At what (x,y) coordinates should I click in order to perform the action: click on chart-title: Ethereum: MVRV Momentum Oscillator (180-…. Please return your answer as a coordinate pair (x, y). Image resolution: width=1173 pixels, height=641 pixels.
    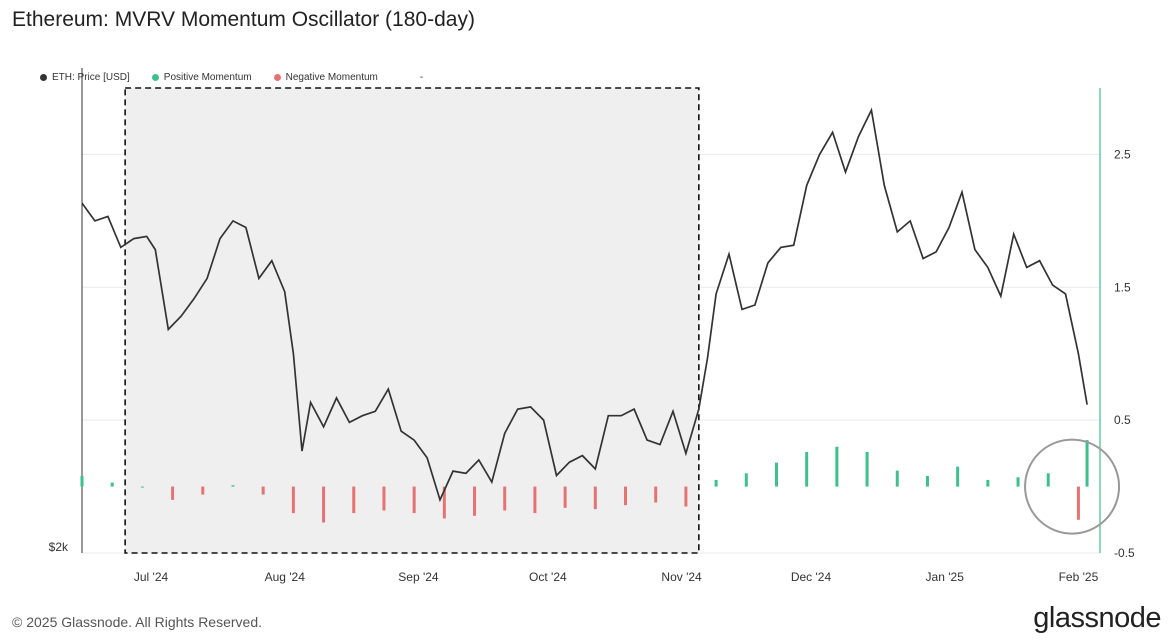
    Looking at the image, I should click on (243, 19).